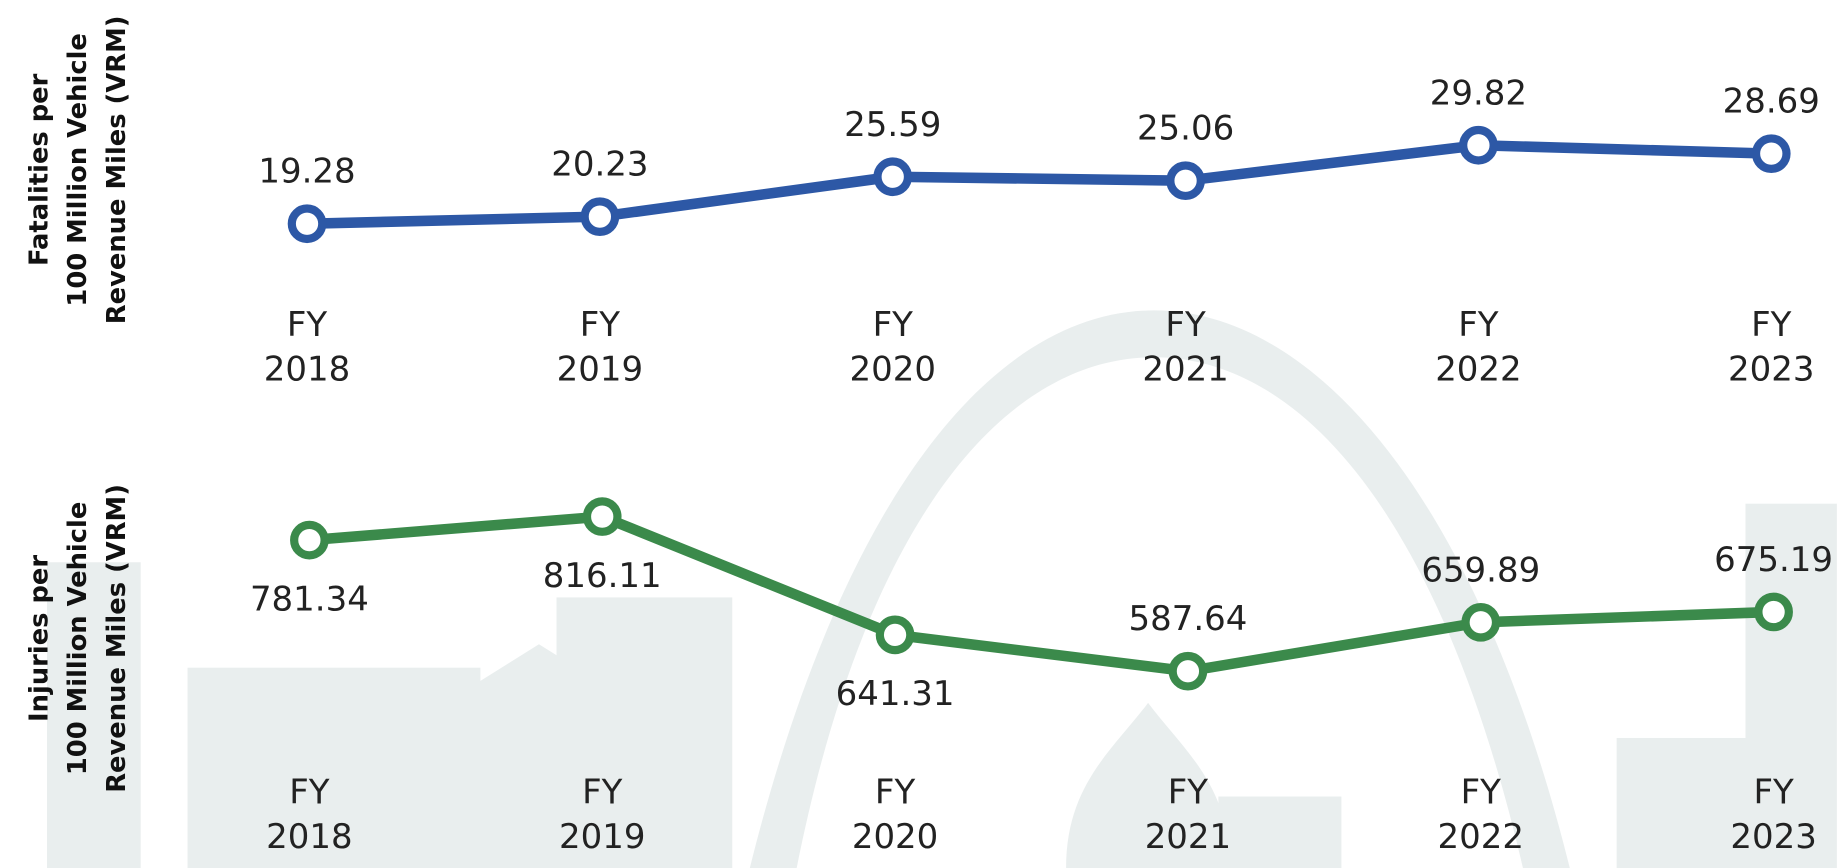 Image resolution: width=1837 pixels, height=868 pixels. What do you see at coordinates (895, 694) in the screenshot?
I see `data-label: 641.31` at bounding box center [895, 694].